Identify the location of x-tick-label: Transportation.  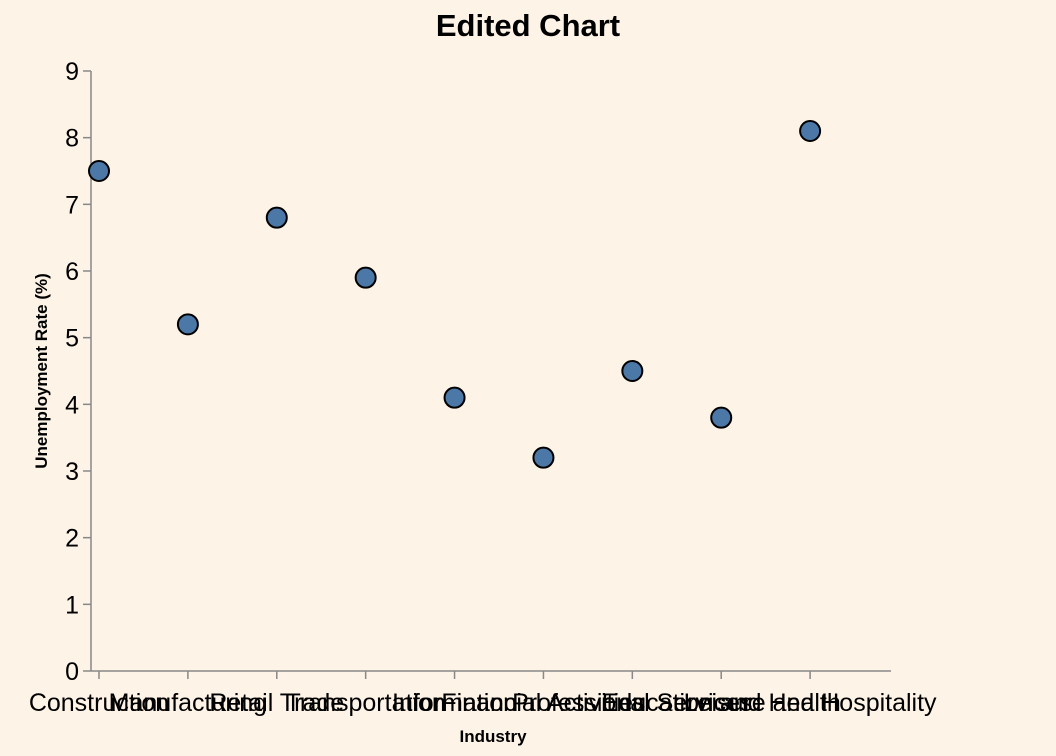
(366, 703).